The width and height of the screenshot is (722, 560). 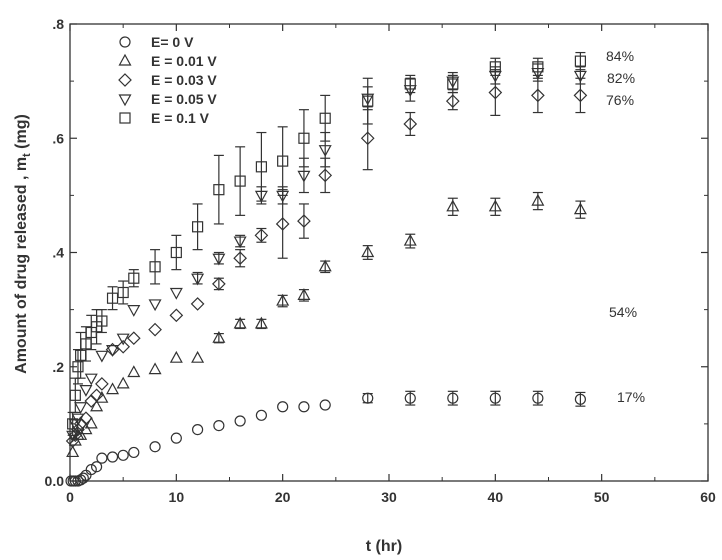 I want to click on end-label: 54%, so click(x=623, y=312).